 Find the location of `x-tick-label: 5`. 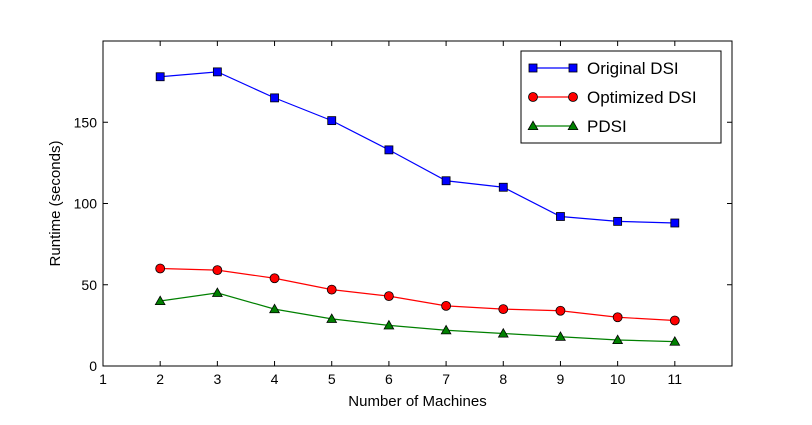

x-tick-label: 5 is located at coordinates (332, 379).